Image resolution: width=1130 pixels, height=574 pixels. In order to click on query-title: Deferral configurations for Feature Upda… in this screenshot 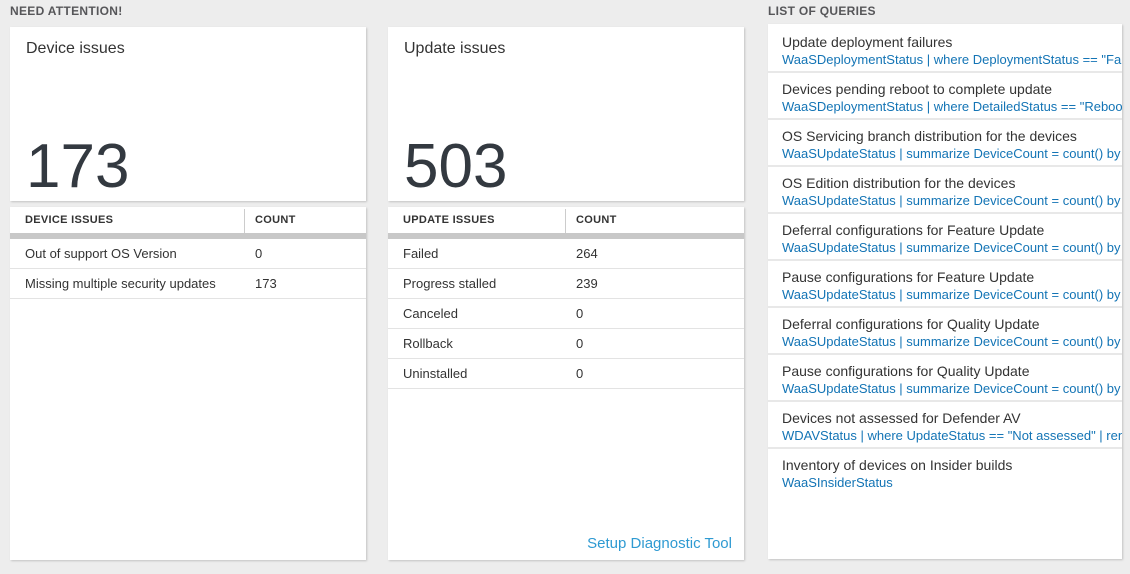, I will do `click(913, 230)`.